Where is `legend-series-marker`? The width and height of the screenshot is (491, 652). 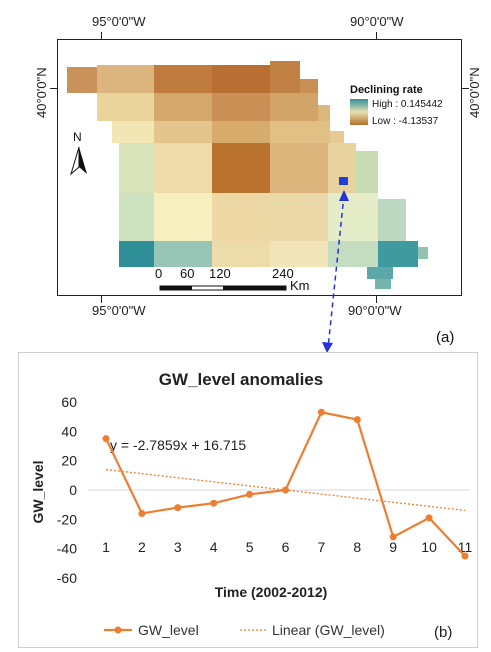
legend-series-marker is located at coordinates (118, 630).